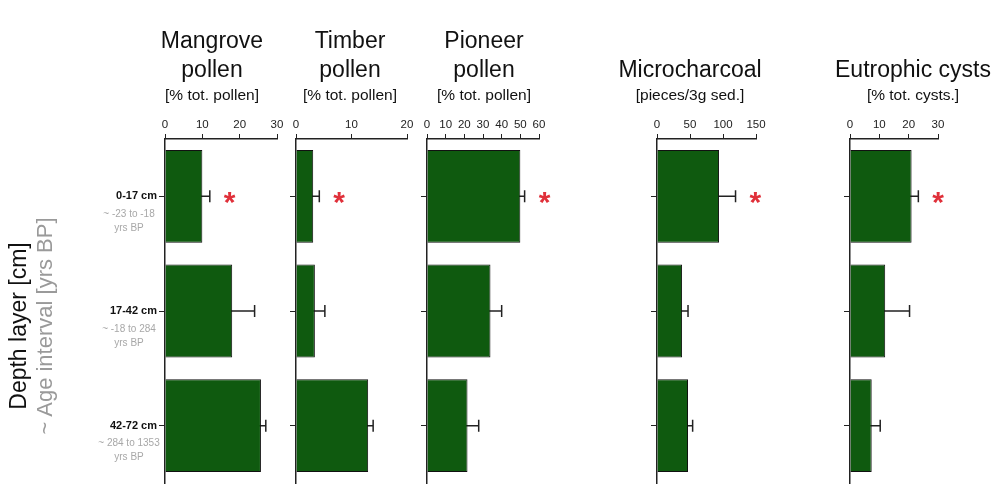  I want to click on x-axis-title: [% tot. cysts.], so click(913, 95).